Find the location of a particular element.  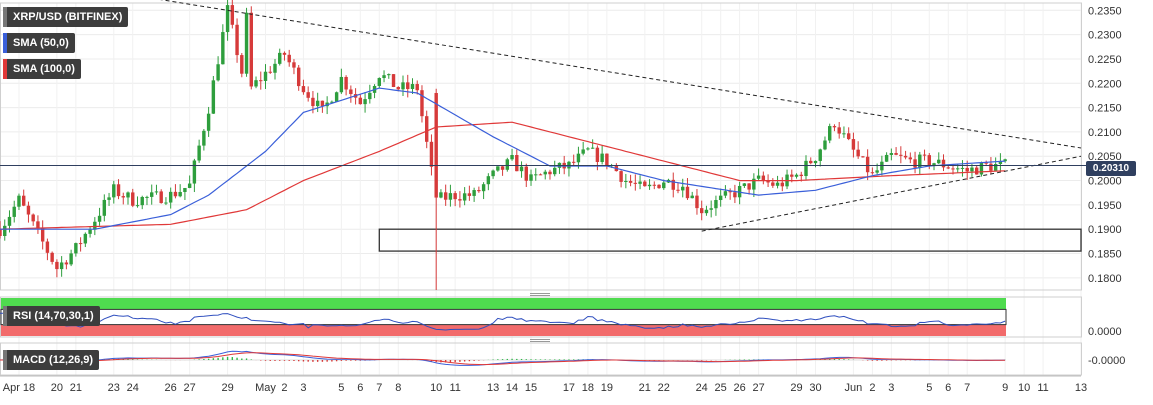

x-tick-label: 24 is located at coordinates (133, 388).